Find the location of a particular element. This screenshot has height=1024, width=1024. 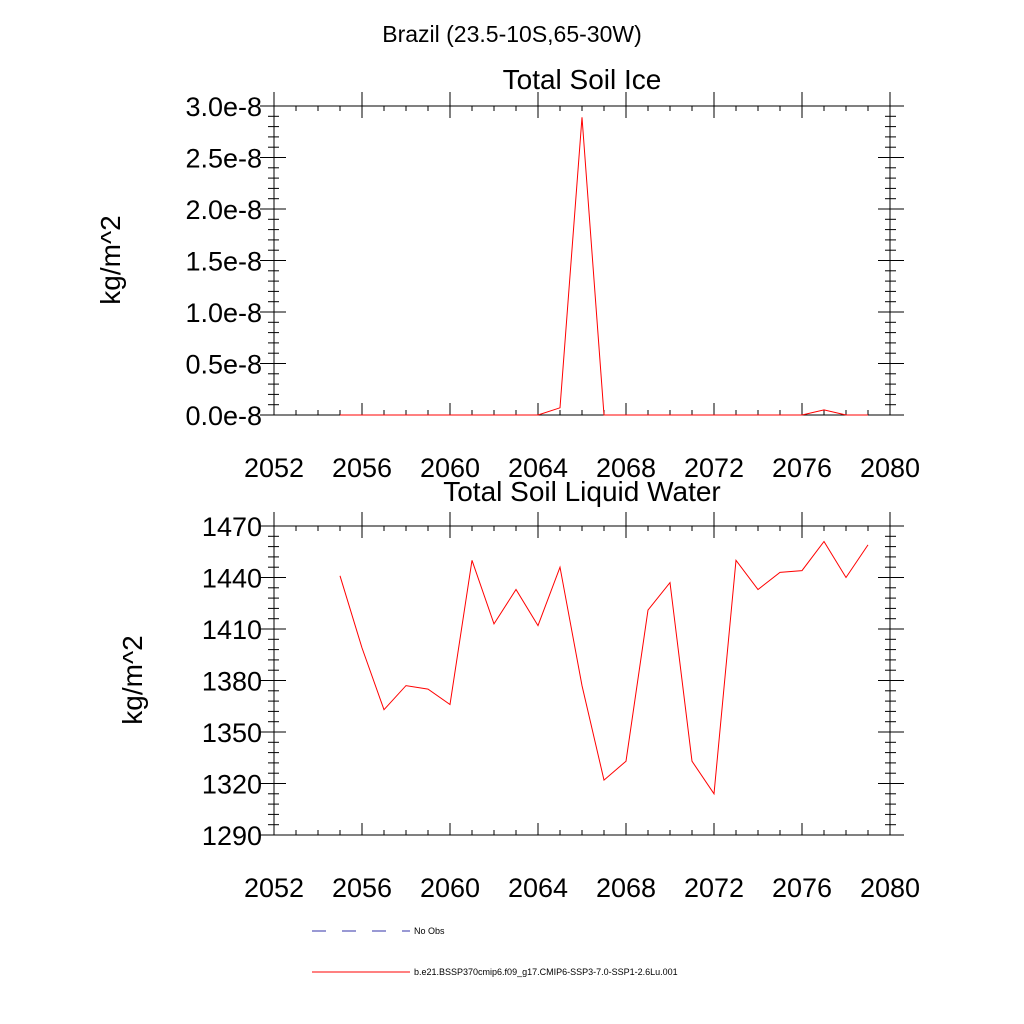

y-tick-label: 1380 is located at coordinates (232, 682).